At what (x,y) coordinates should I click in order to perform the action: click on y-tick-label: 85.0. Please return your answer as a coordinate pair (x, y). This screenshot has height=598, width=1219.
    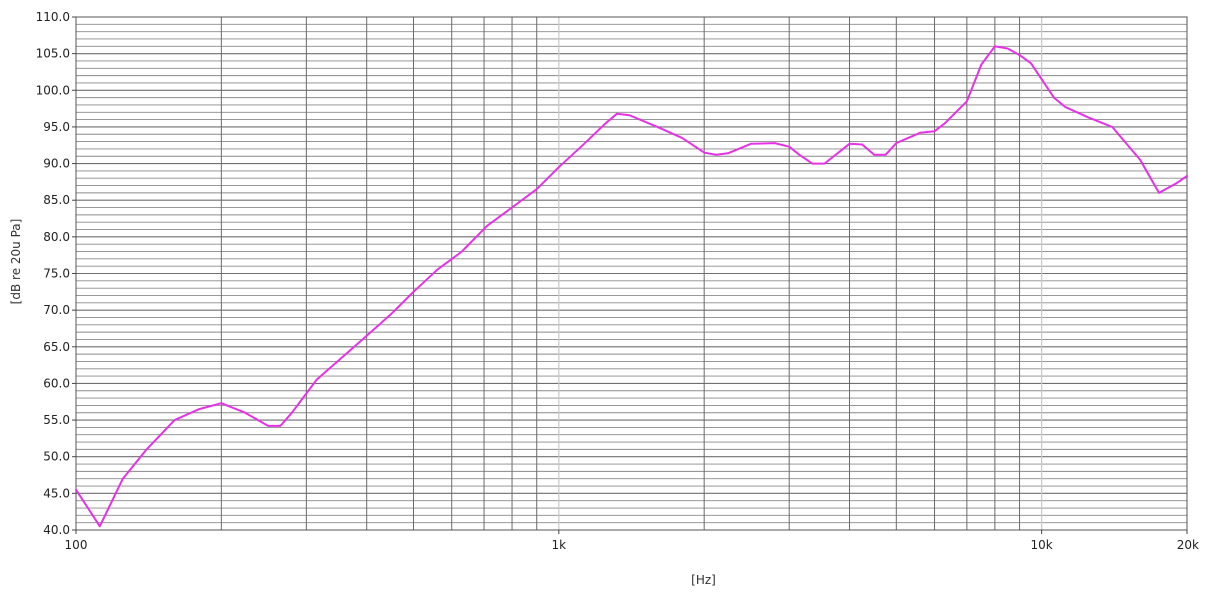
    Looking at the image, I should click on (56, 200).